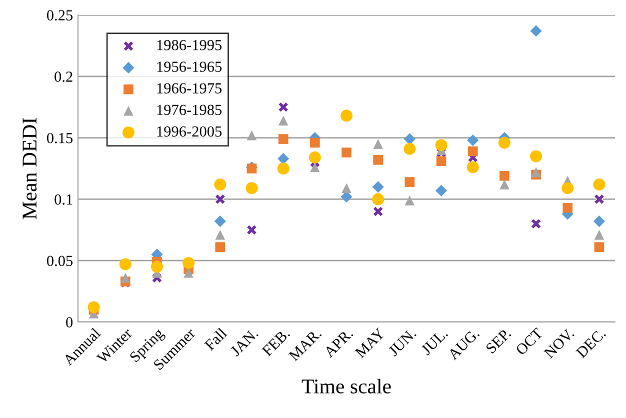 The height and width of the screenshot is (418, 626). What do you see at coordinates (59, 138) in the screenshot?
I see `y-tick-label: 0.15` at bounding box center [59, 138].